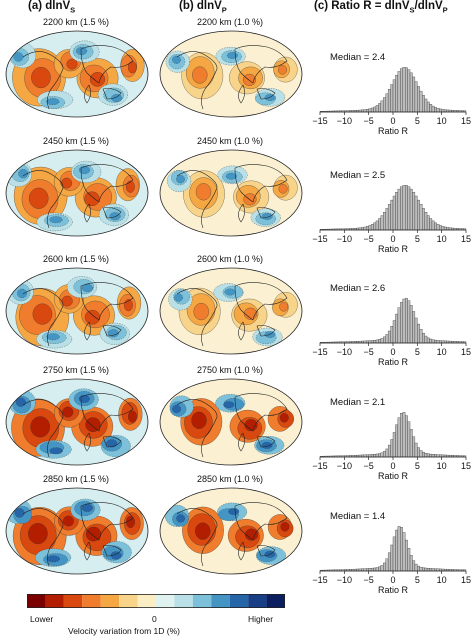  Describe the element at coordinates (231, 193) in the screenshot. I see `map-border` at that location.